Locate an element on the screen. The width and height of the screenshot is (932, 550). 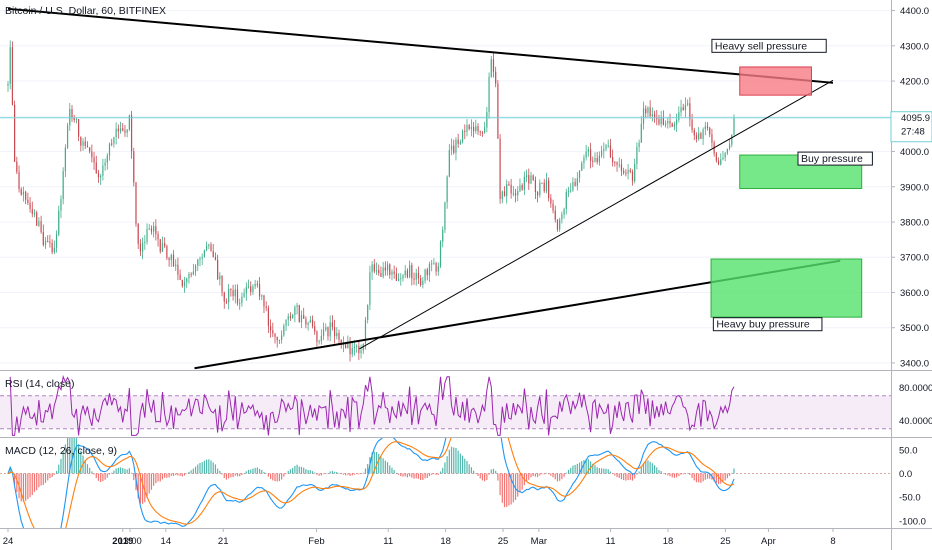
macd-tick-label: -100.0 is located at coordinates (912, 521).